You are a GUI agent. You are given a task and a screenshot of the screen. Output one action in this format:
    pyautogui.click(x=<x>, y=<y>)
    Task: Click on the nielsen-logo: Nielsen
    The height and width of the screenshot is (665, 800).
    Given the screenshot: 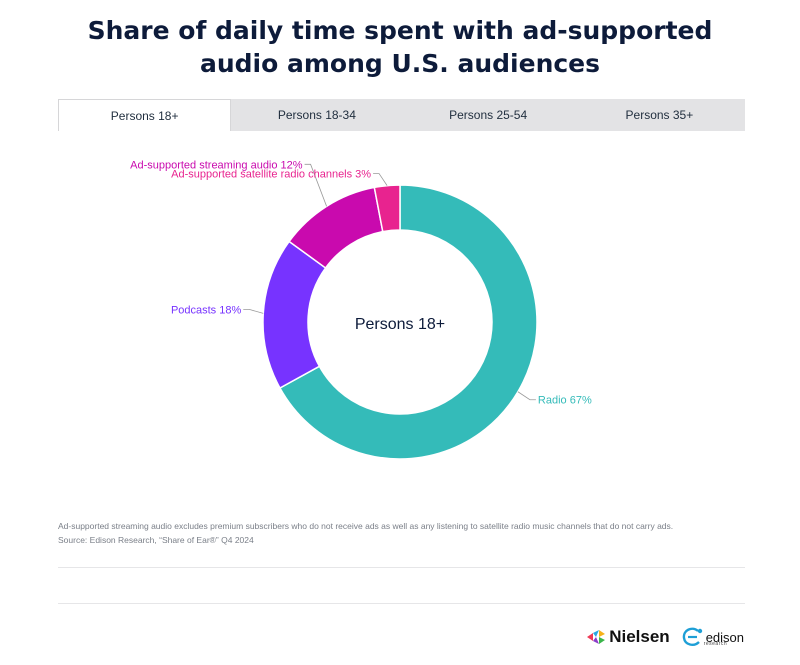 What is the action you would take?
    pyautogui.click(x=628, y=637)
    